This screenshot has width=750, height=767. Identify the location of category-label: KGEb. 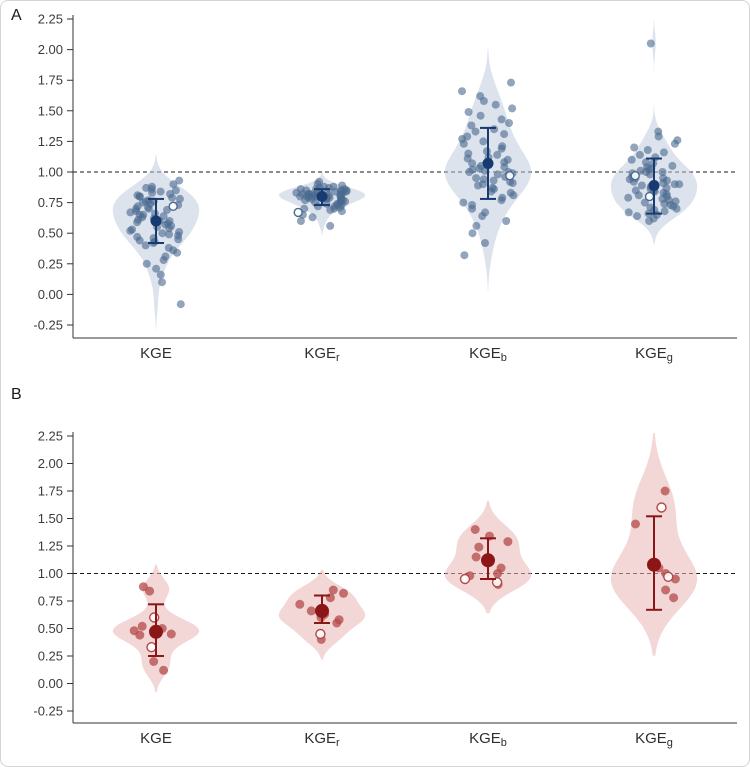
(488, 354).